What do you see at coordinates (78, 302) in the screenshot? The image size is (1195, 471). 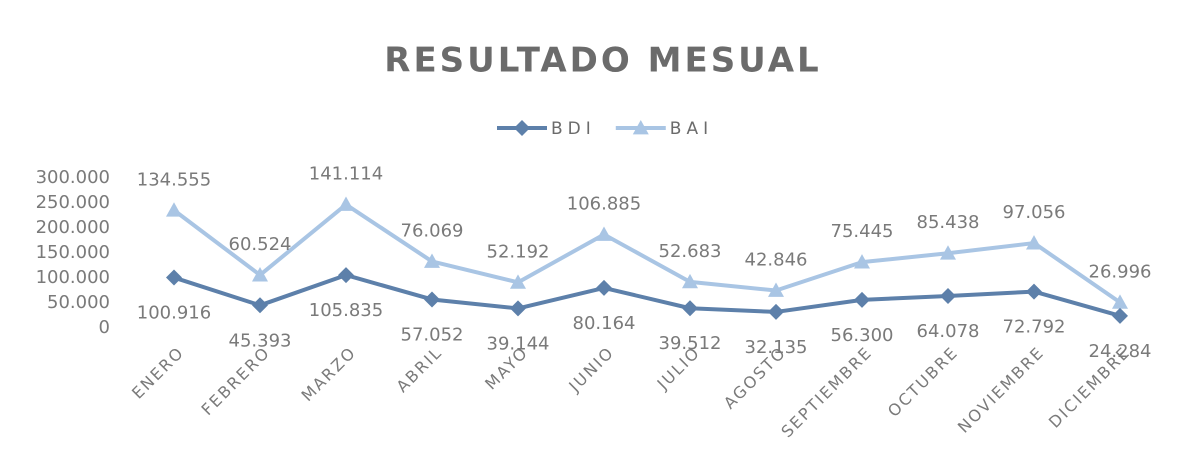 I see `y-tick-label: 50.000` at bounding box center [78, 302].